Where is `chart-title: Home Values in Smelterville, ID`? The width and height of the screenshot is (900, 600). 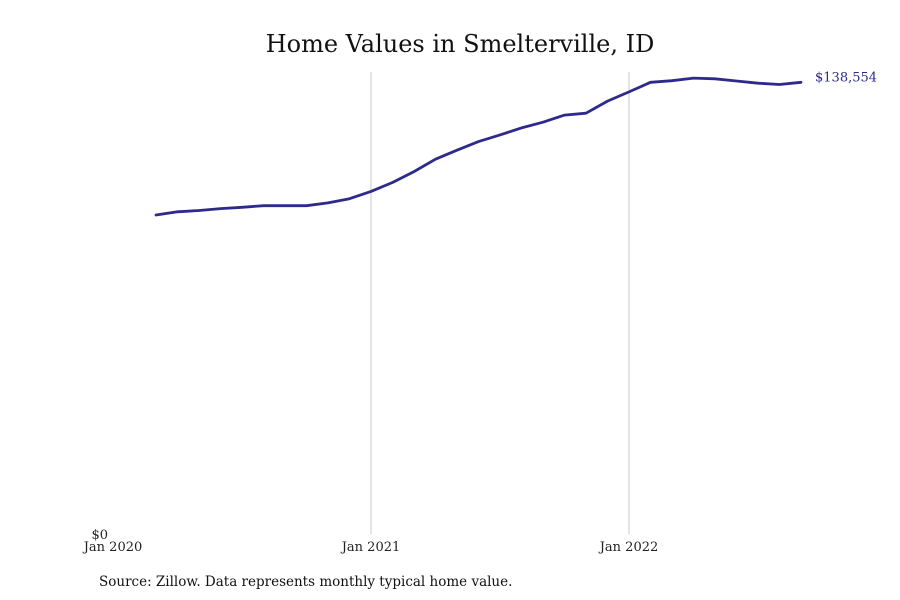
chart-title: Home Values in Smelterville, ID is located at coordinates (460, 44).